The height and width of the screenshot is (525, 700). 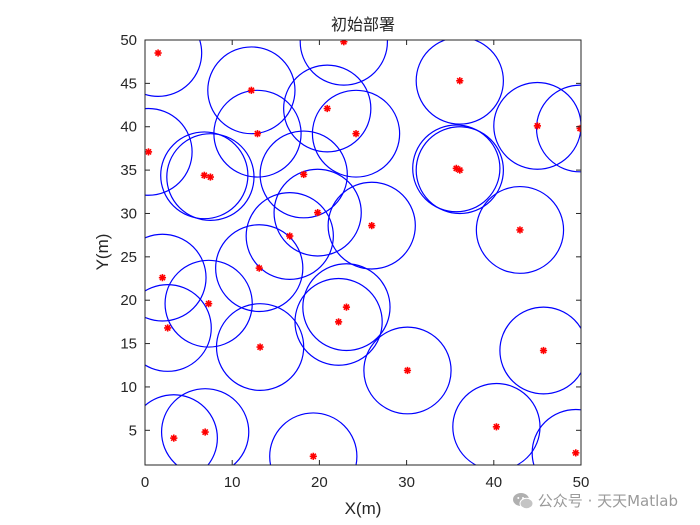 I want to click on y-tick-label: 20, so click(x=128, y=300).